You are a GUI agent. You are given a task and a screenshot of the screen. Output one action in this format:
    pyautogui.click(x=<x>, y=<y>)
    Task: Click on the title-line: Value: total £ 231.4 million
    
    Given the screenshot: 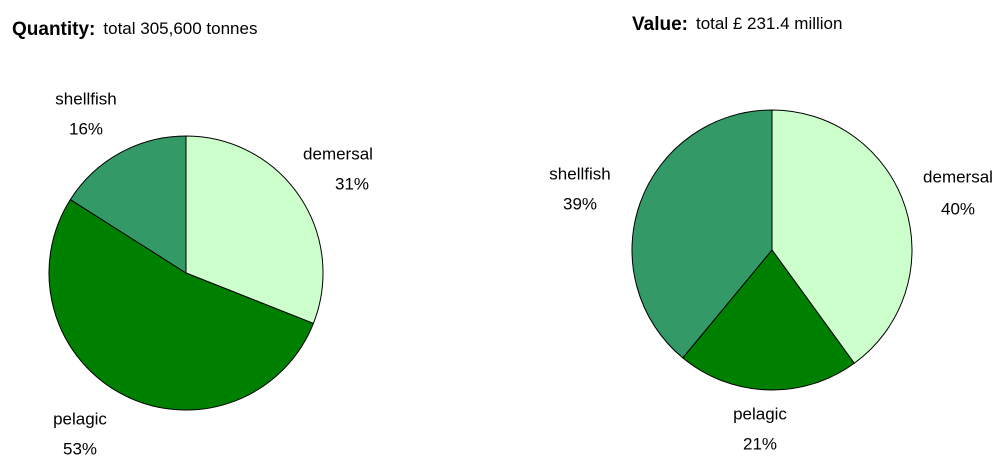 What is the action you would take?
    pyautogui.click(x=737, y=24)
    